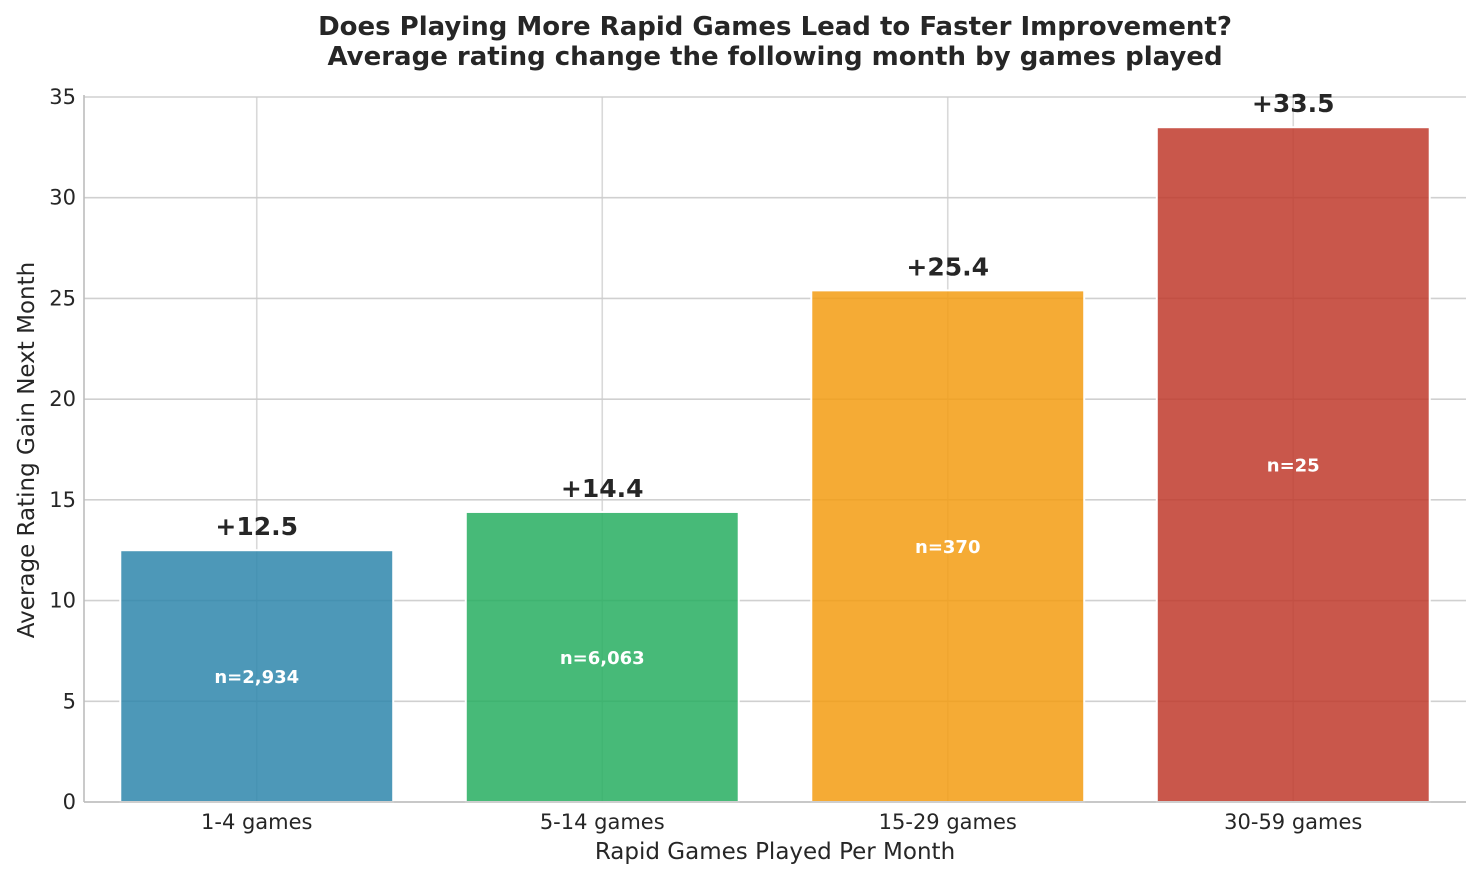 This screenshot has height=880, width=1480. I want to click on bar-sample-size-label: n=6,063, so click(602, 658).